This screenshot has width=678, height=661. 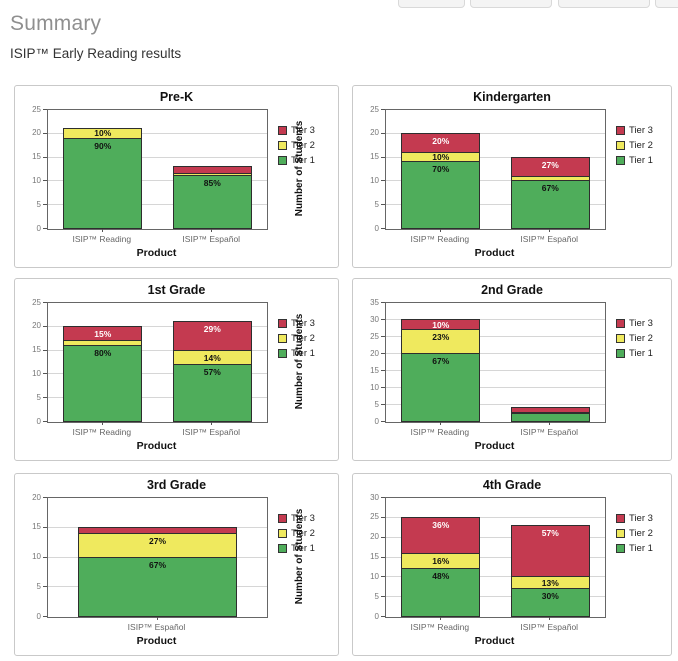 I want to click on y-tick-label: 0, so click(x=376, y=616).